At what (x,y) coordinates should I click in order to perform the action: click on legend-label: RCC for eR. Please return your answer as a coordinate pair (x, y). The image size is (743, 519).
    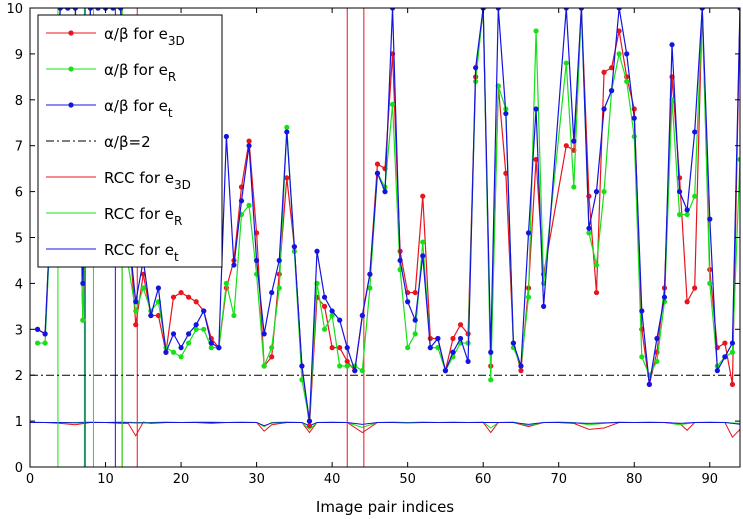
    Looking at the image, I should click on (143, 216).